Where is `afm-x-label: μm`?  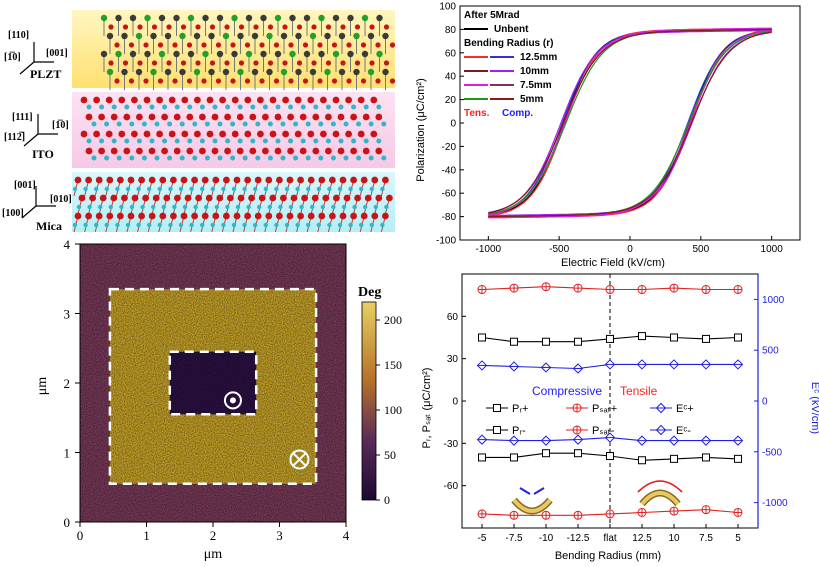
afm-x-label: μm is located at coordinates (213, 554).